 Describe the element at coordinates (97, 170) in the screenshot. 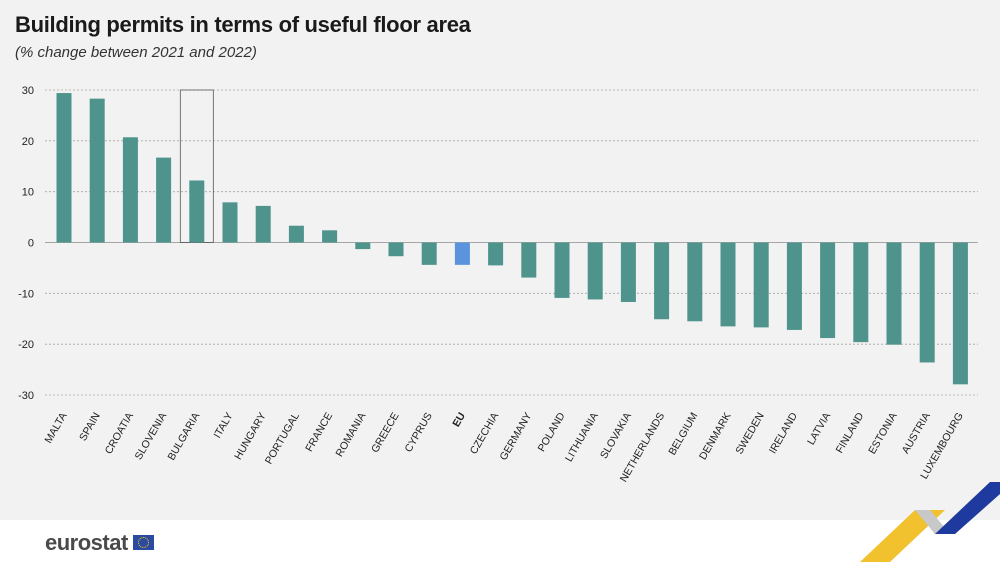

I see `bar-spain` at that location.